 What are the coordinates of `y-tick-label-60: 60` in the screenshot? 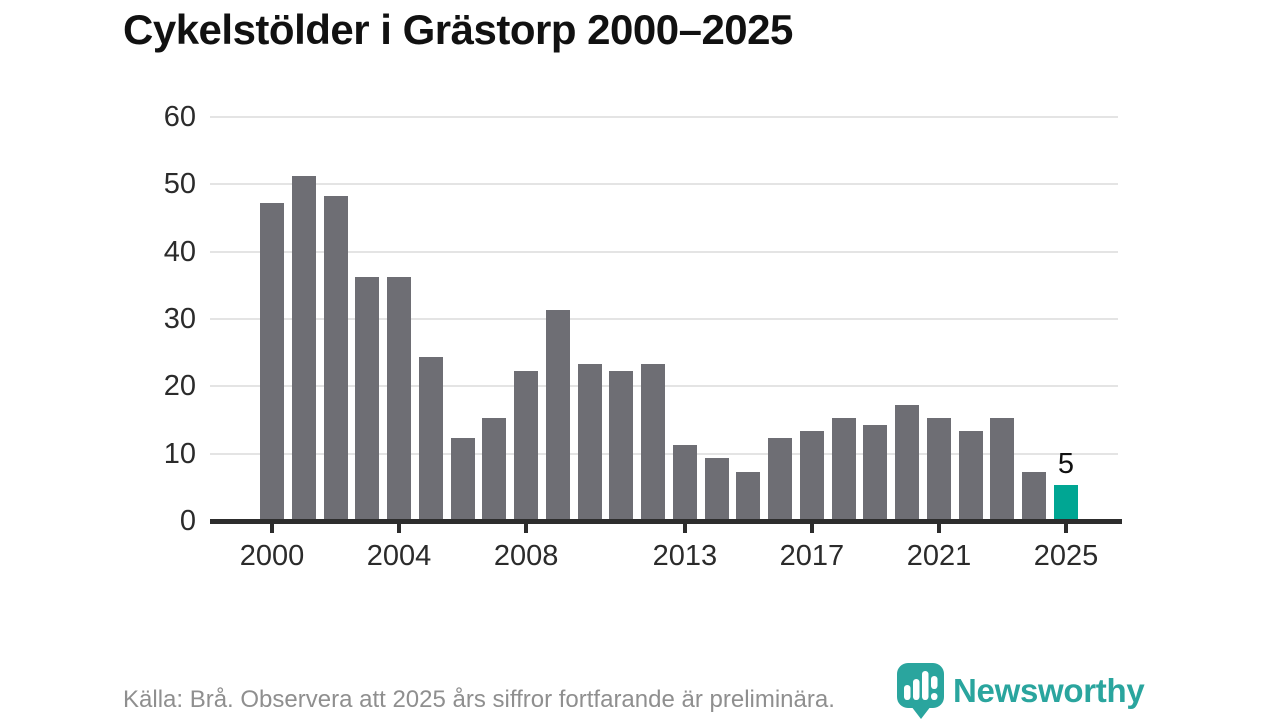 It's located at (179, 117).